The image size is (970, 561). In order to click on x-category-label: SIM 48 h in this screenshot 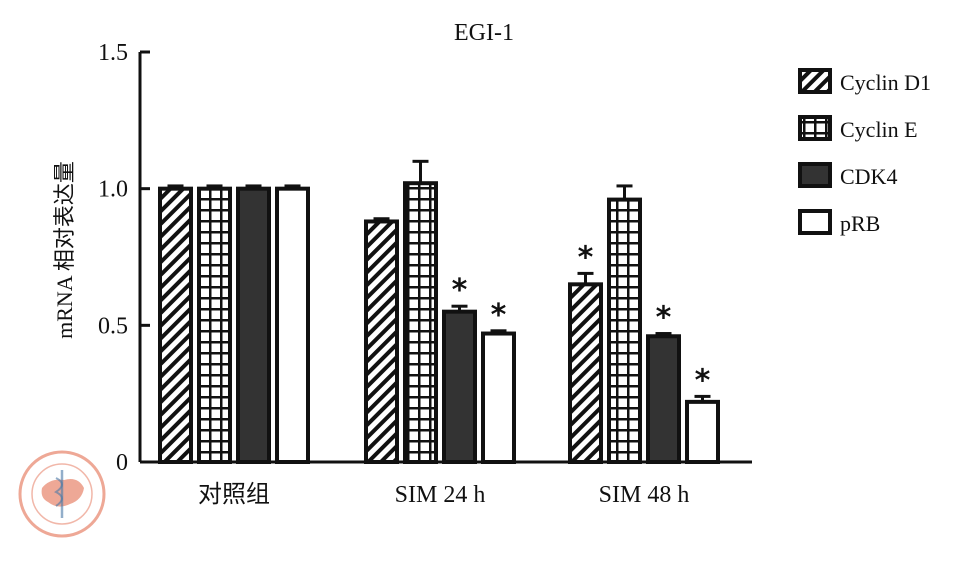, I will do `click(644, 495)`.